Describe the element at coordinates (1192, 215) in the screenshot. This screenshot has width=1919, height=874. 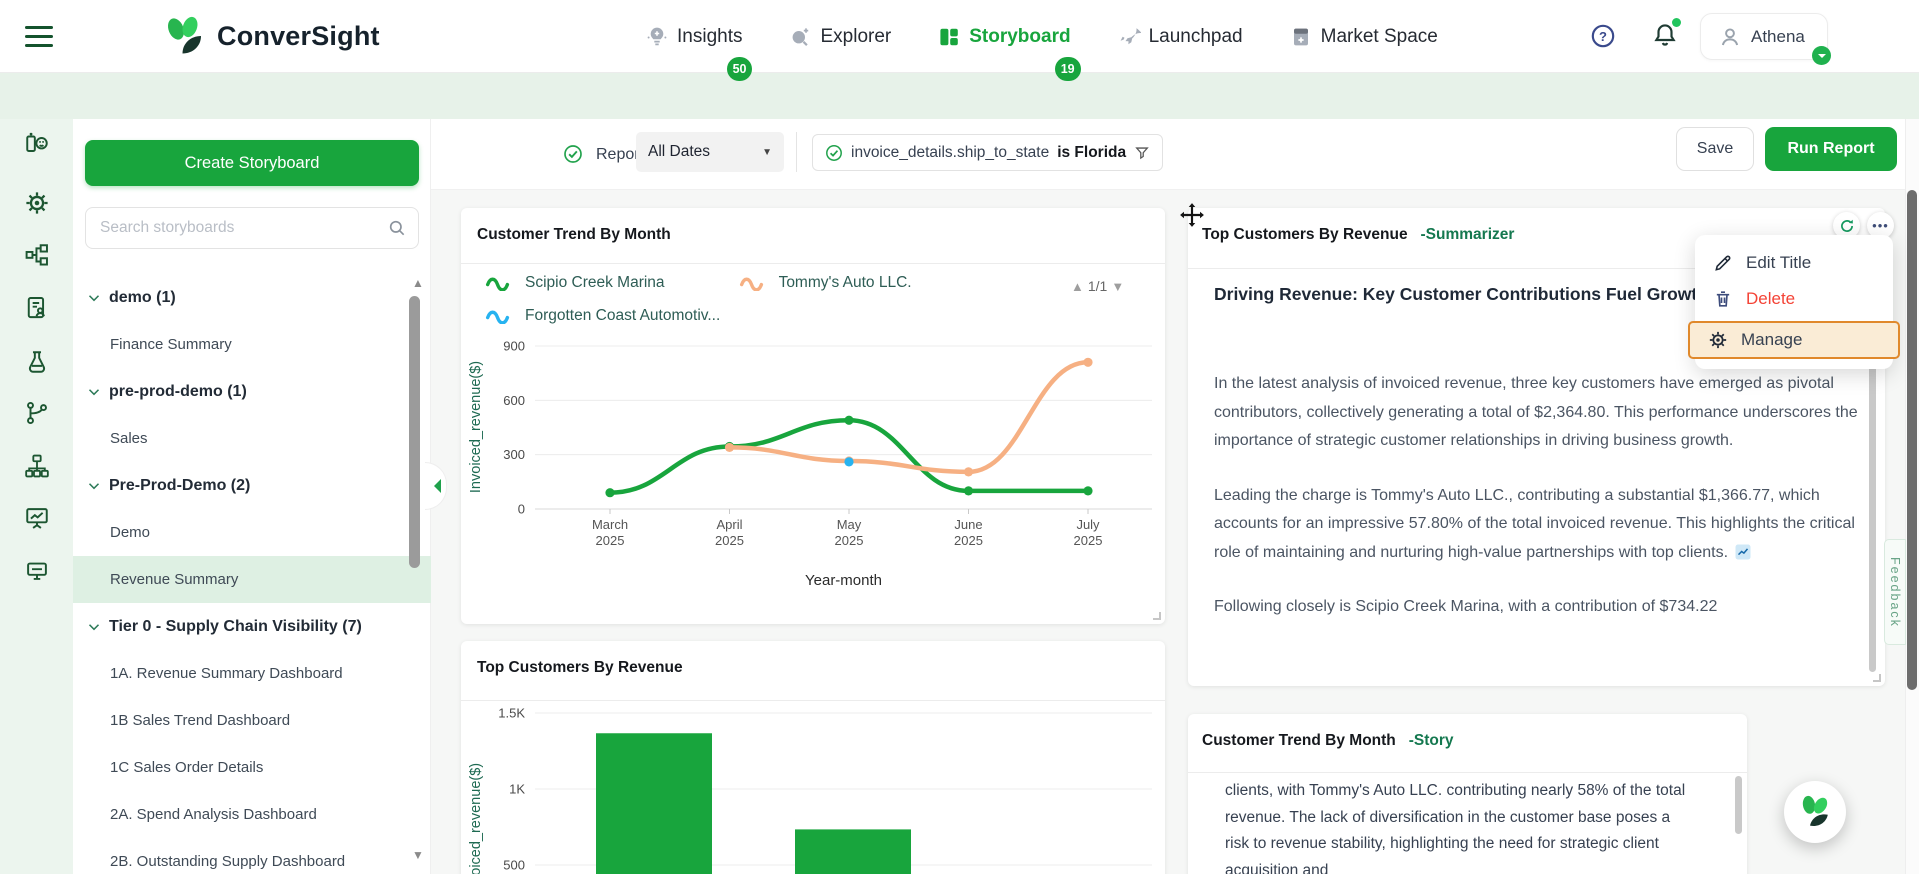
I see `drag-move-icon` at that location.